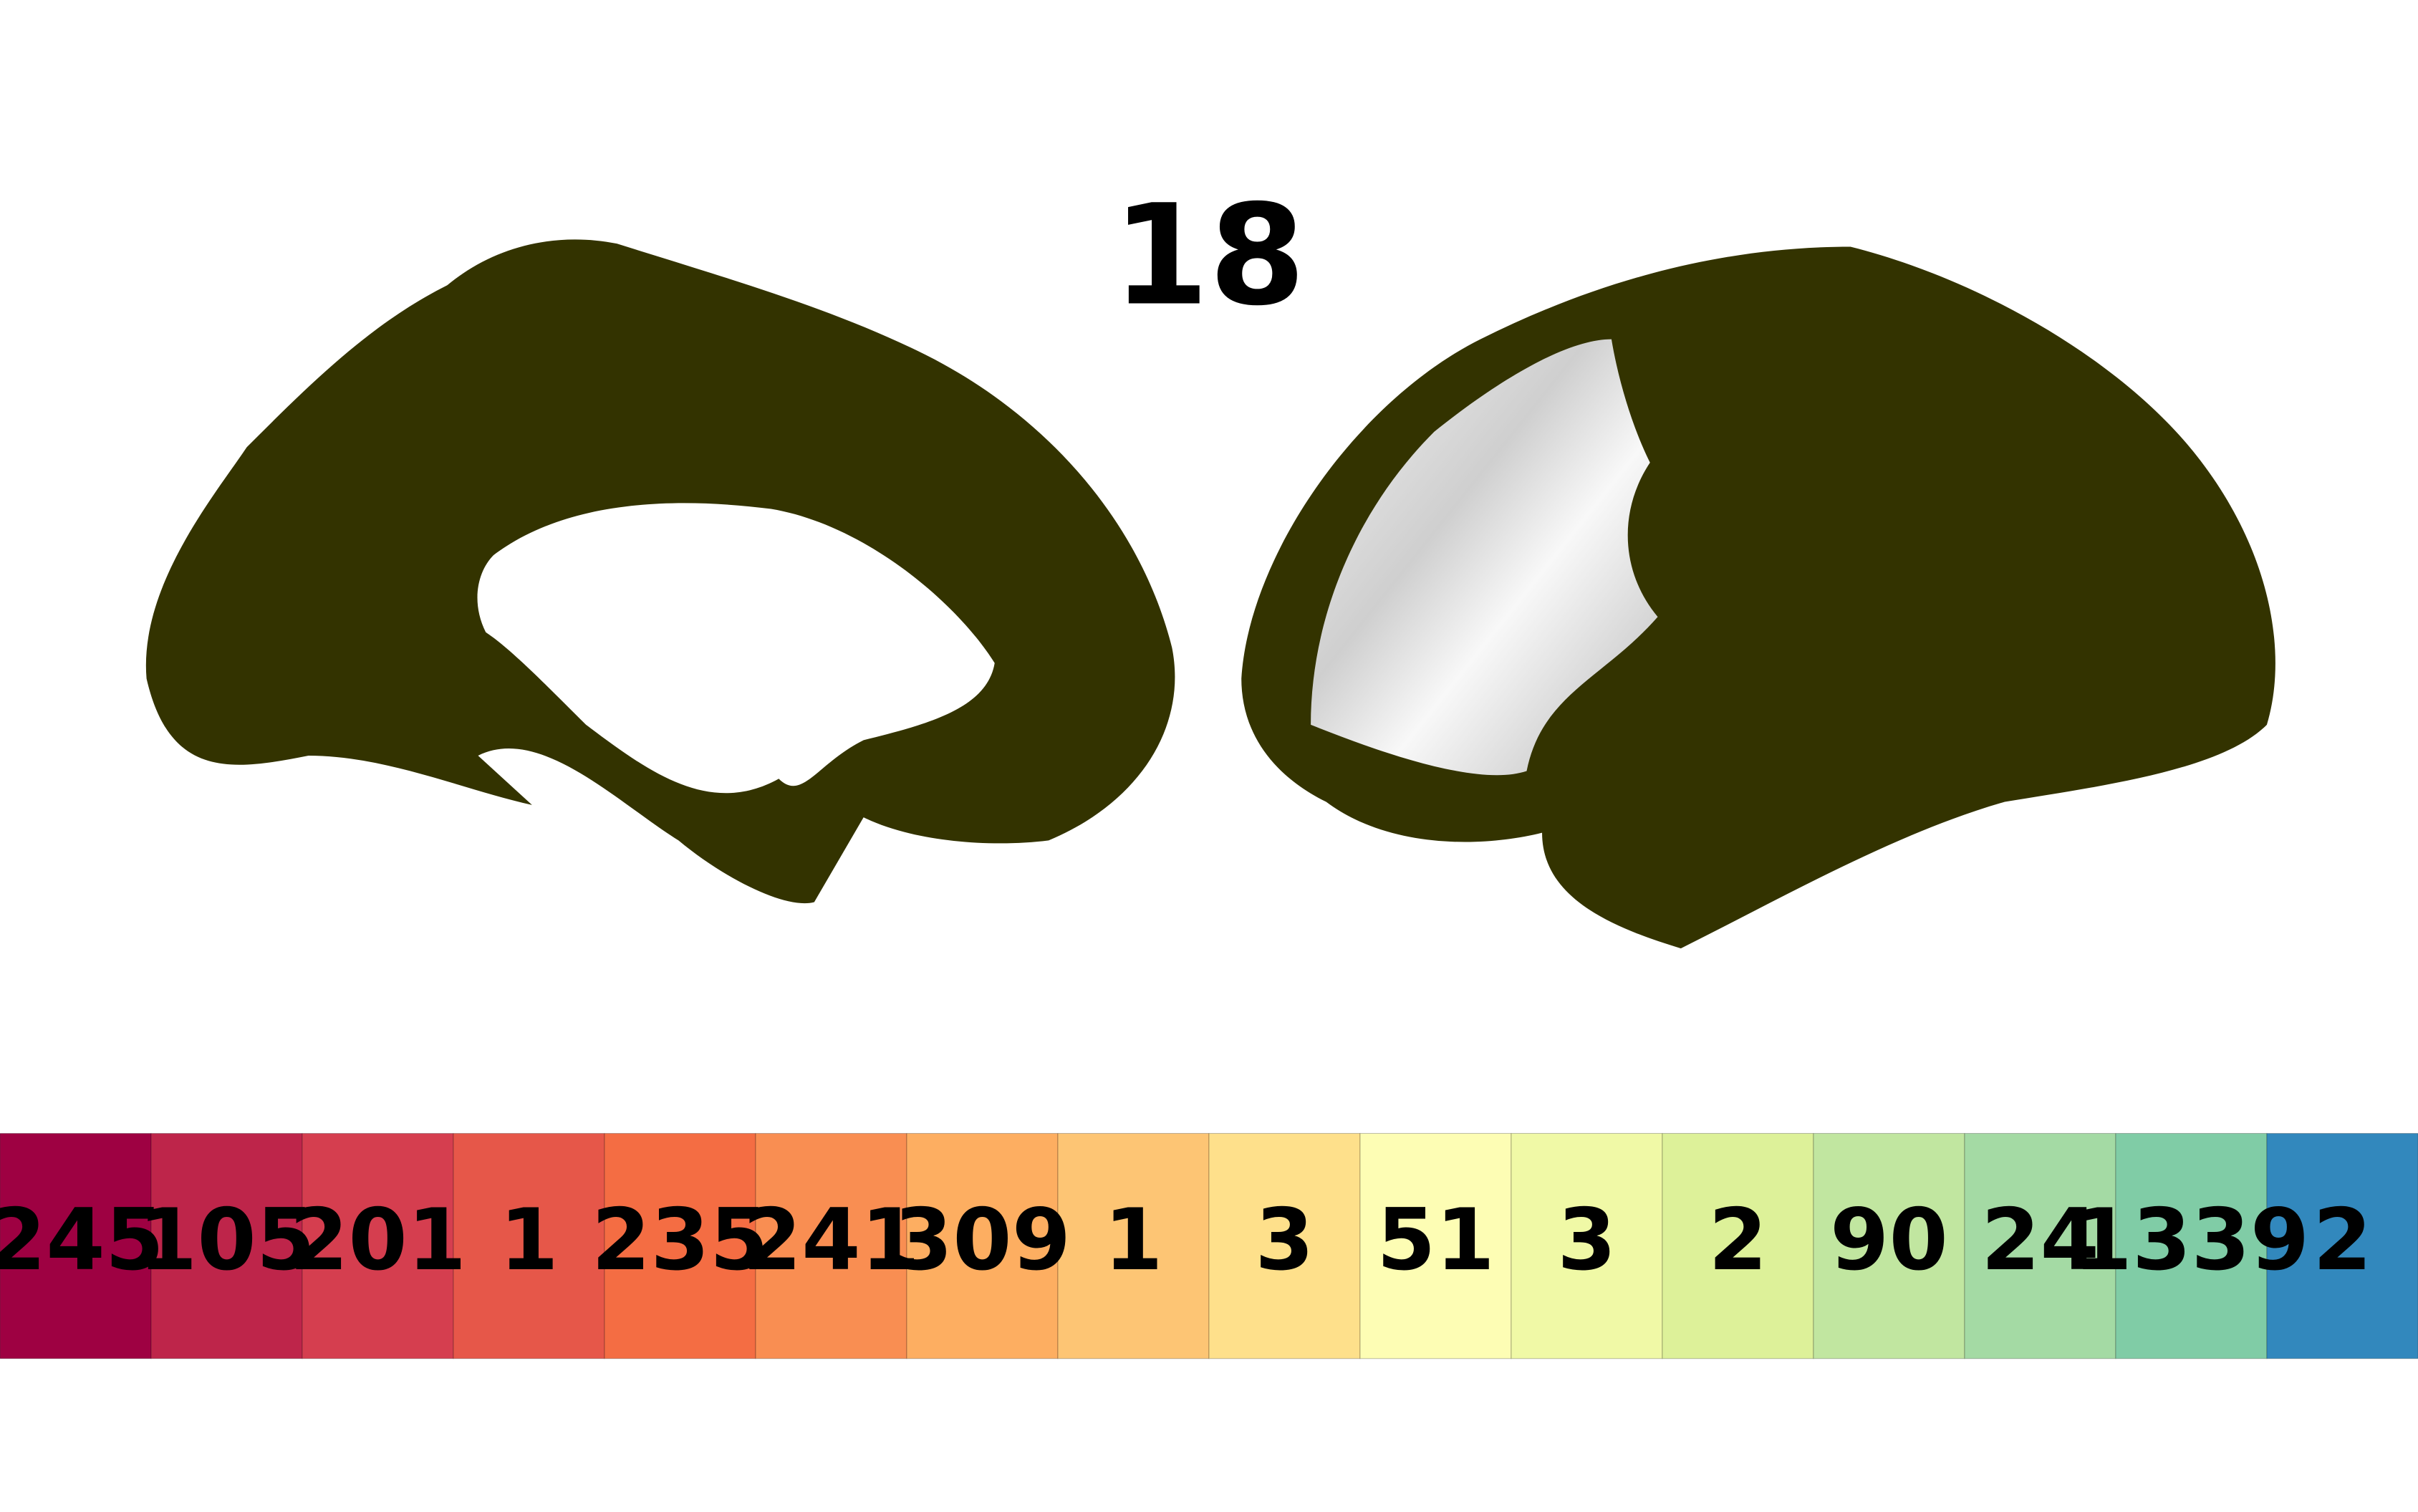 This screenshot has width=2418, height=1512. I want to click on cell-label: 201, so click(377, 1239).